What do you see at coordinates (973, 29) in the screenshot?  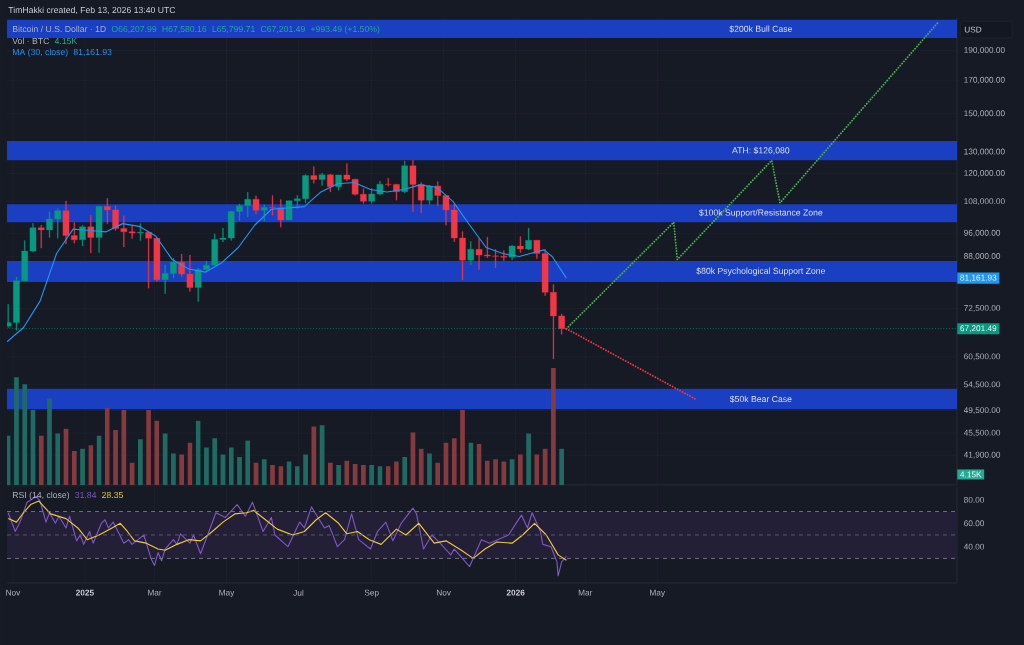 I see `y-axis-title: USD` at bounding box center [973, 29].